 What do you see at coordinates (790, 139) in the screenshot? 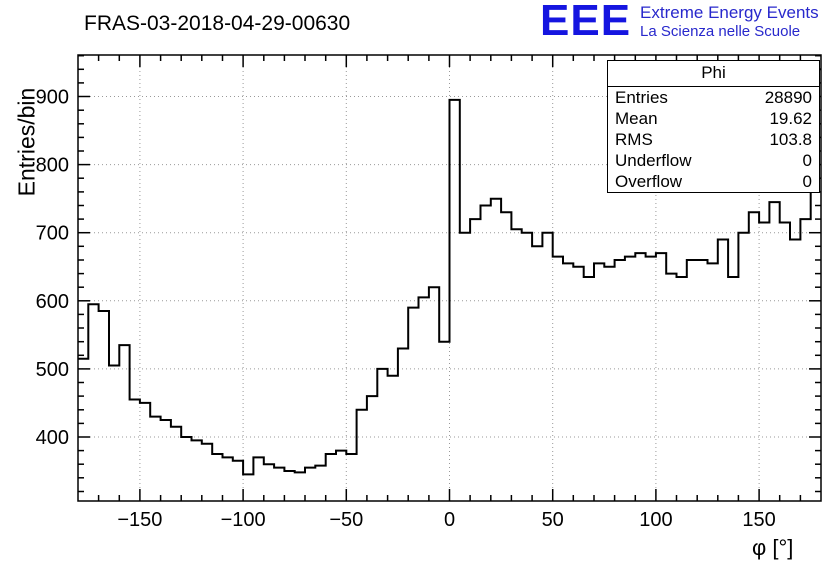
I see `stats-value: 103.8` at bounding box center [790, 139].